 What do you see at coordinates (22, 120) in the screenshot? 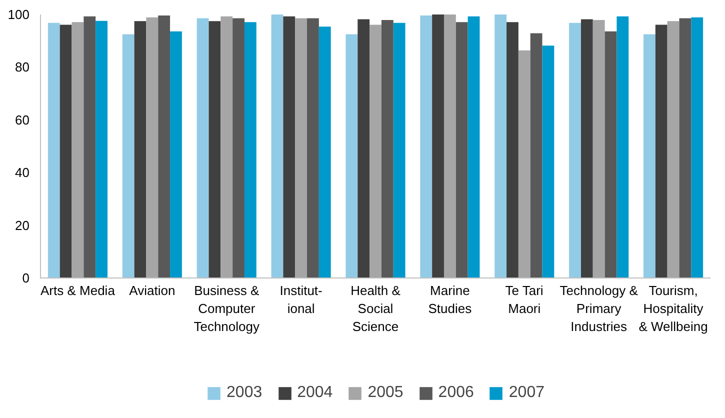
I see `y-tick-label: 60` at bounding box center [22, 120].